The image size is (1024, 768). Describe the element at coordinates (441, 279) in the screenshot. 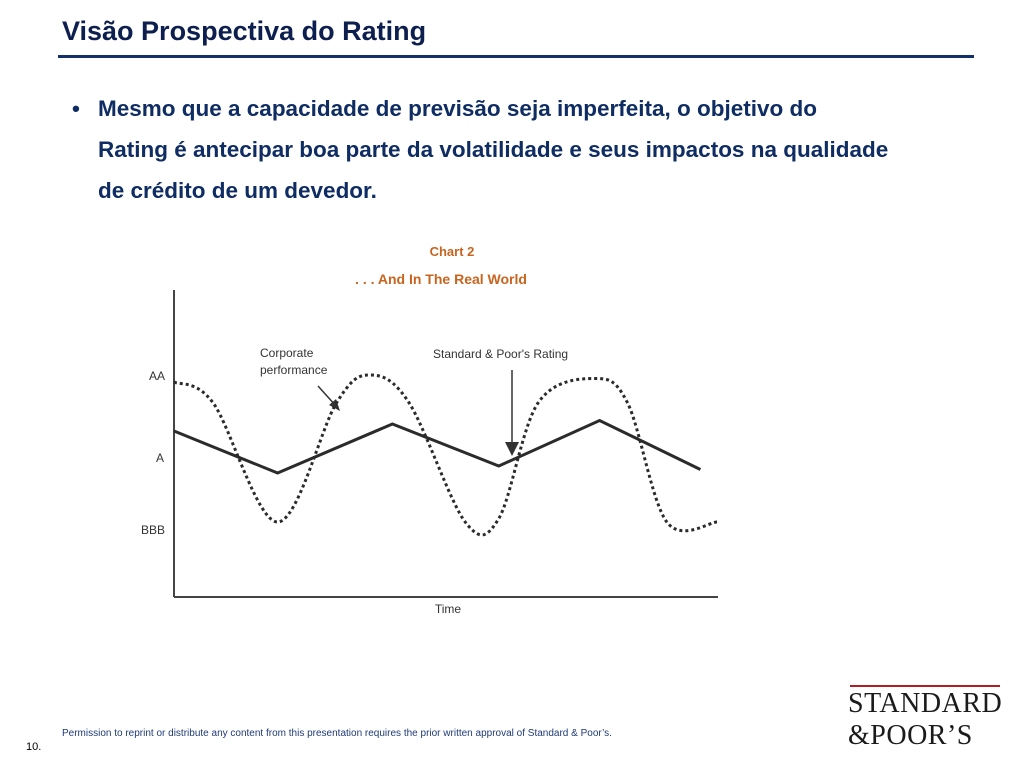

I see `chart-title: . . . And In The Real World` at that location.